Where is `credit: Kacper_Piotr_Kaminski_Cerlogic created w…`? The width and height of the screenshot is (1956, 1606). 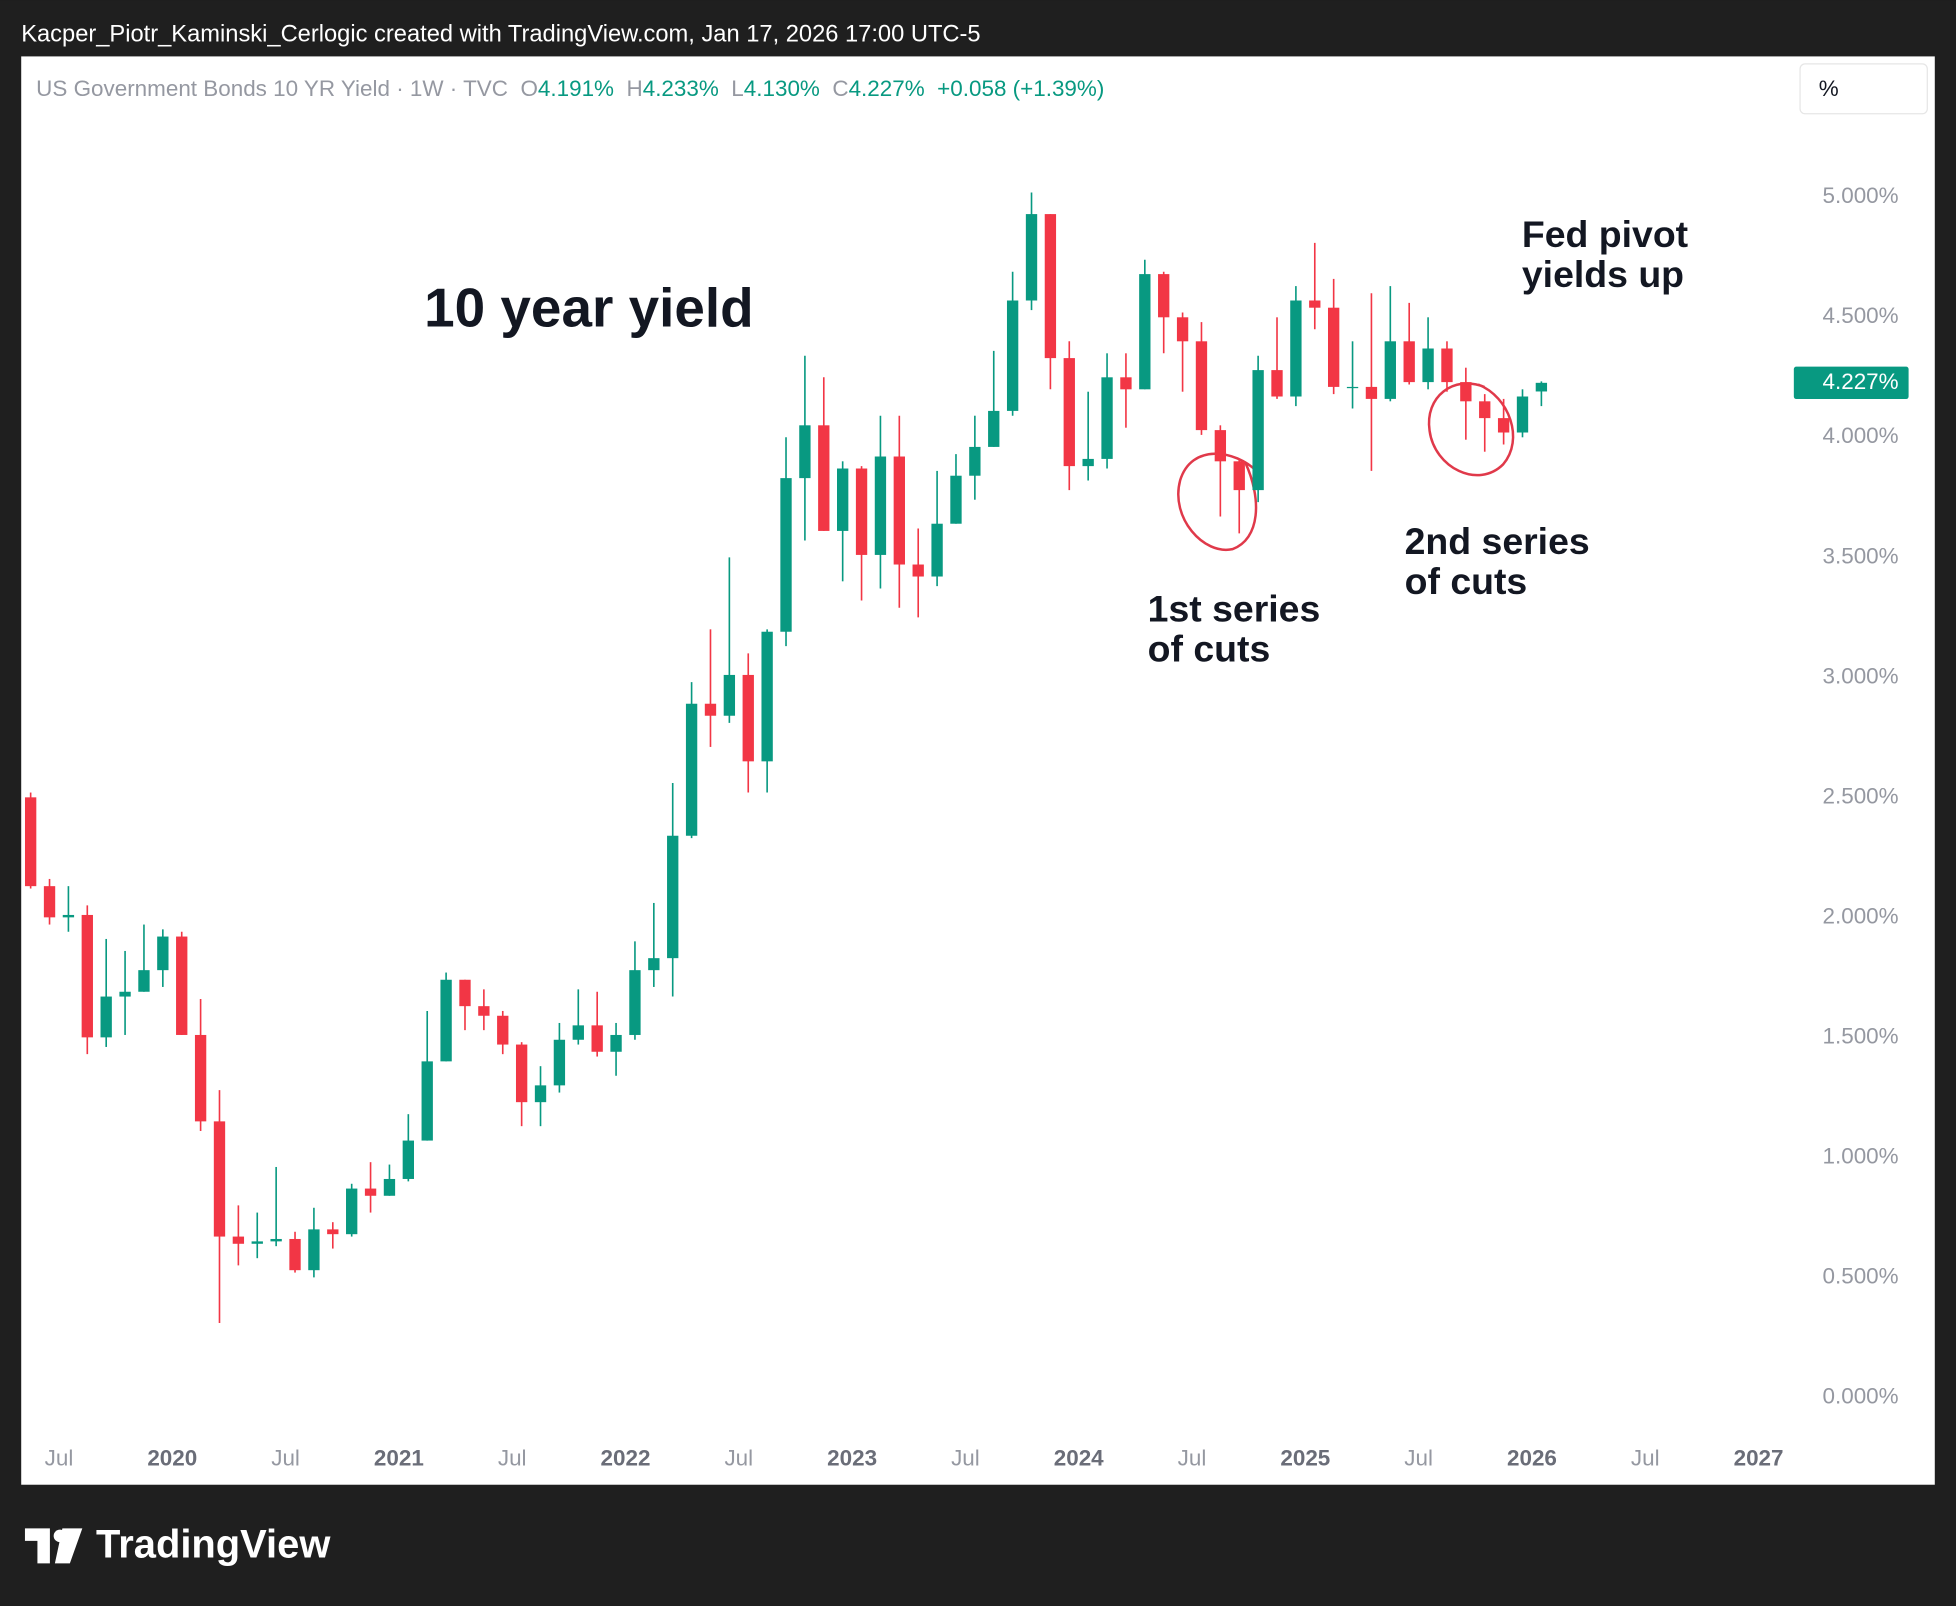
credit: Kacper_Piotr_Kaminski_Cerlogic created w… is located at coordinates (500, 34).